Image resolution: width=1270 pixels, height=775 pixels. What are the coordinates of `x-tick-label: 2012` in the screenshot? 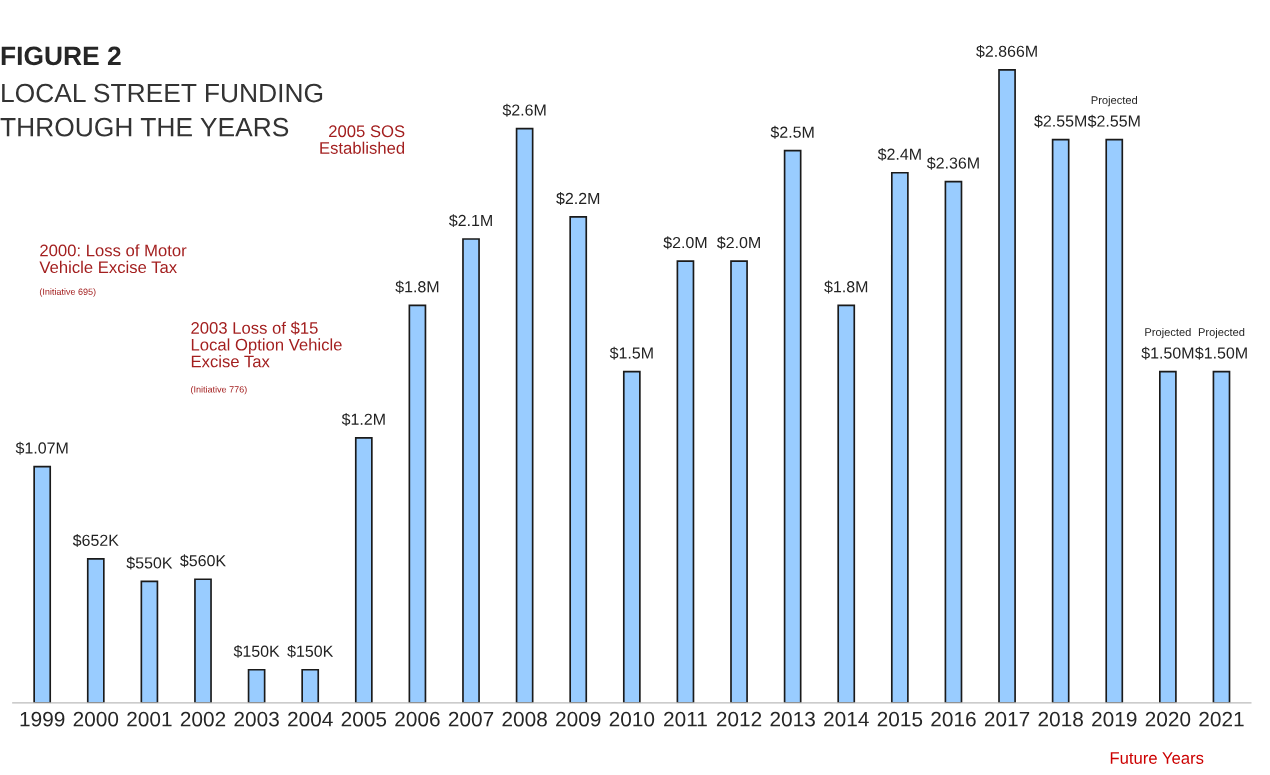 It's located at (739, 719).